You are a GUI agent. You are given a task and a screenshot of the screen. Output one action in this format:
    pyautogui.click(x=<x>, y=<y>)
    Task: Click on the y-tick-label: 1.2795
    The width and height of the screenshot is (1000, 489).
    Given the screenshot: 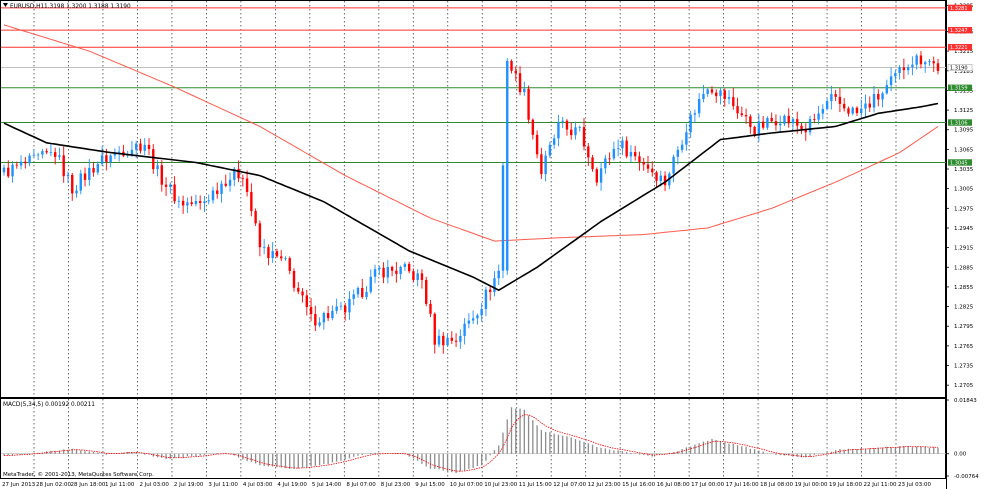 What is the action you would take?
    pyautogui.click(x=964, y=327)
    